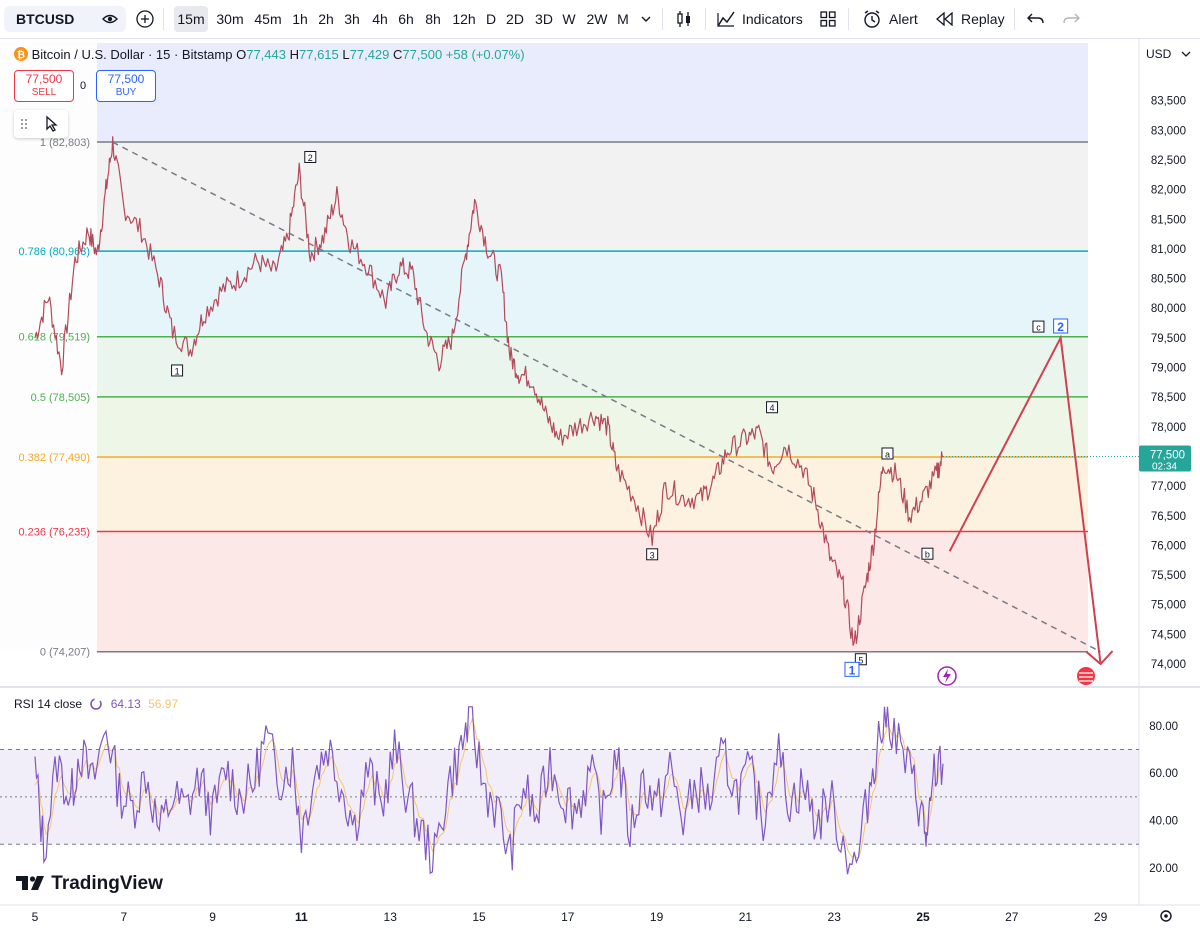 The width and height of the screenshot is (1200, 933). I want to click on interval-30m: 30m, so click(230, 19).